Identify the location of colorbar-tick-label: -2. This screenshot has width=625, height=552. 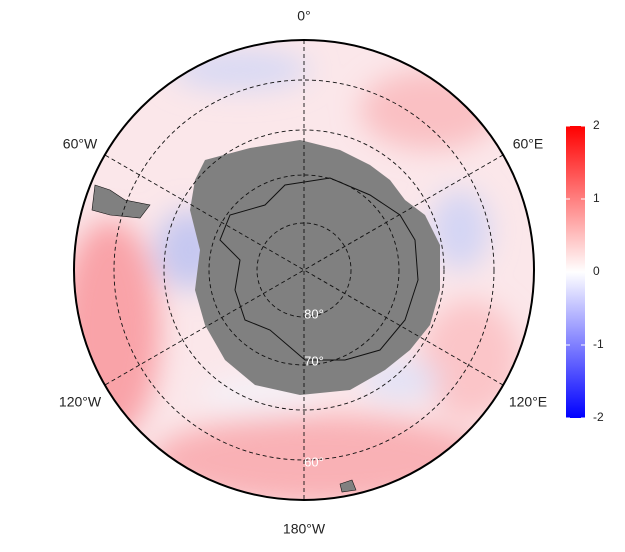
(598, 417).